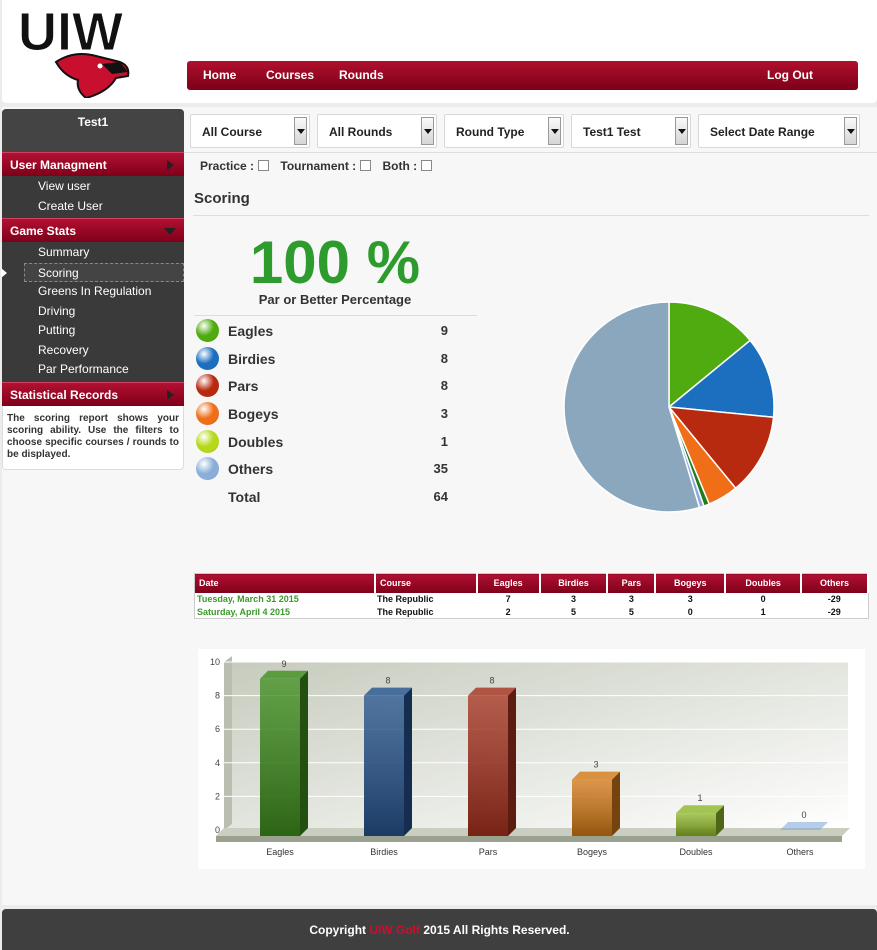 This screenshot has height=950, width=877. Describe the element at coordinates (70, 34) in the screenshot. I see `svg-text: UIW` at that location.